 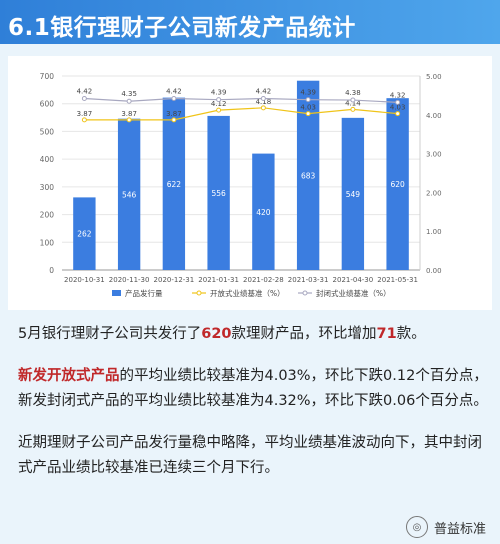 I want to click on bar-value-label: 622, so click(x=174, y=184).